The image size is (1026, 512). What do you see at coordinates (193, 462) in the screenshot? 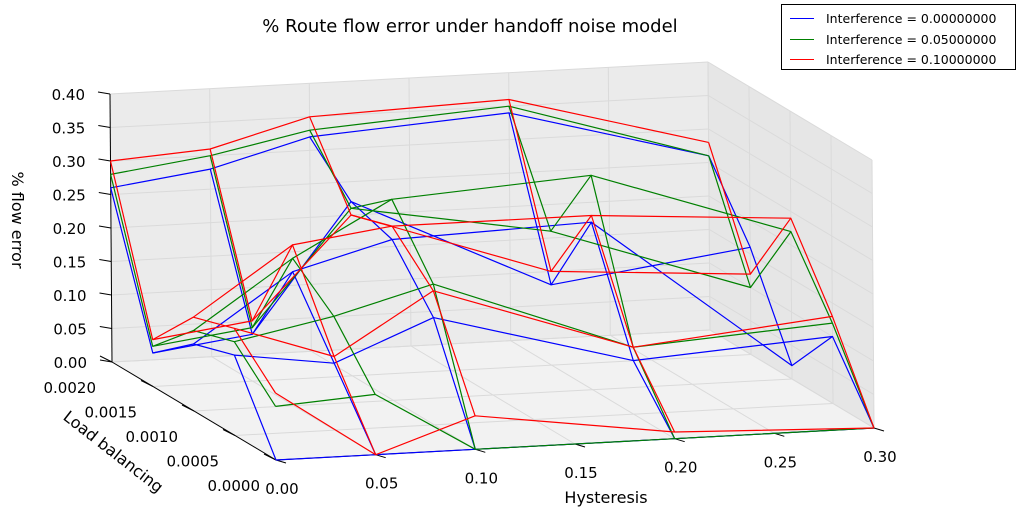
I see `y-tick-label: 0.0005` at bounding box center [193, 462].